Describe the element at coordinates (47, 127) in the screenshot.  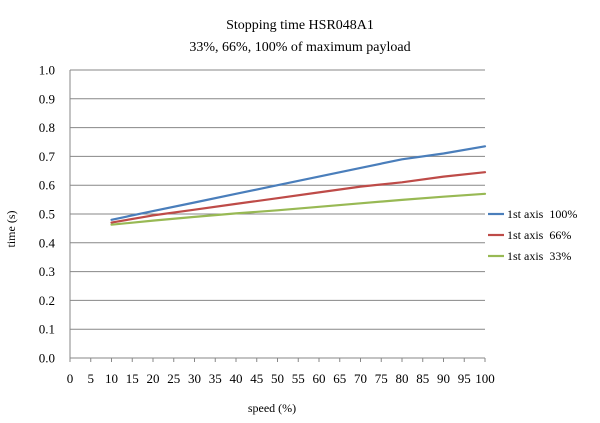
I see `y-tick-label: 0.8` at that location.